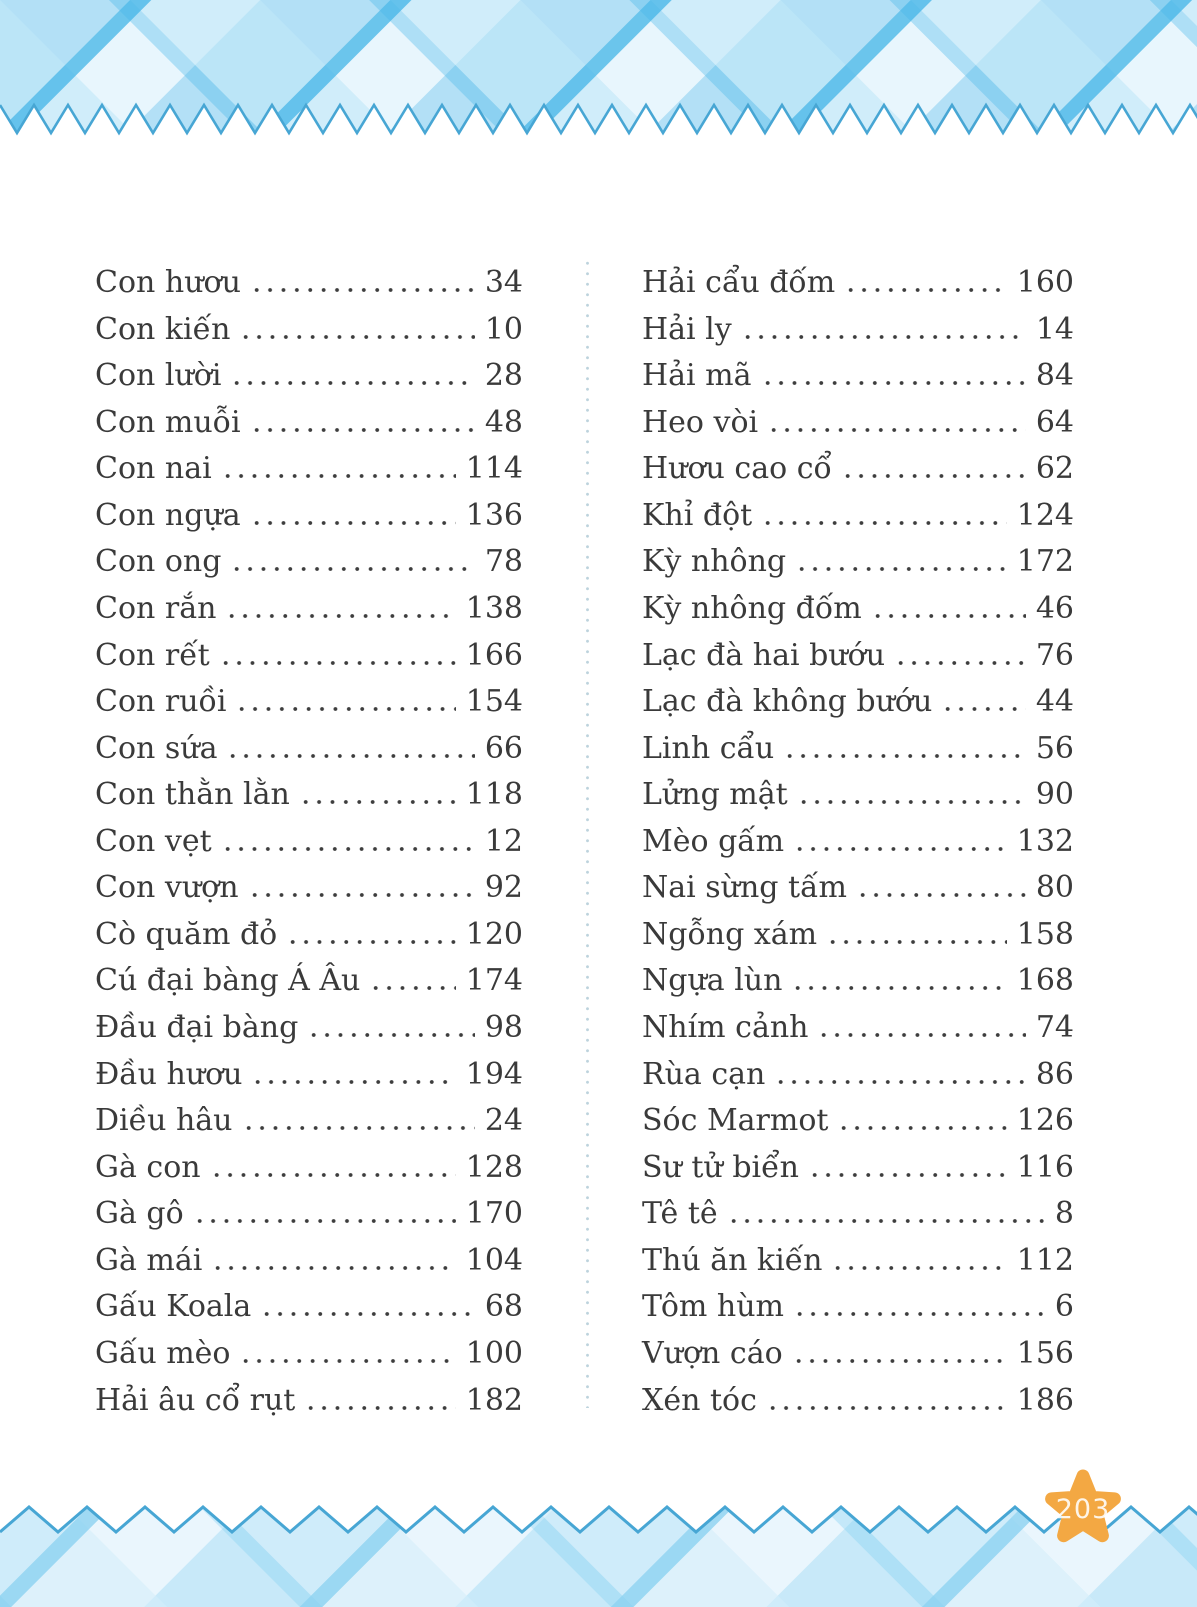 This screenshot has width=1197, height=1607. Describe the element at coordinates (858, 423) in the screenshot. I see `index-entry: Heo vòi 64` at that location.